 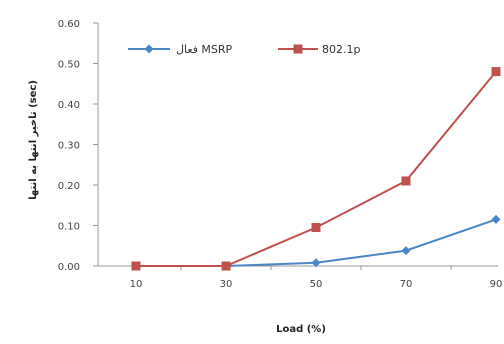 I want to click on x-tick-label: 90, so click(x=496, y=284).